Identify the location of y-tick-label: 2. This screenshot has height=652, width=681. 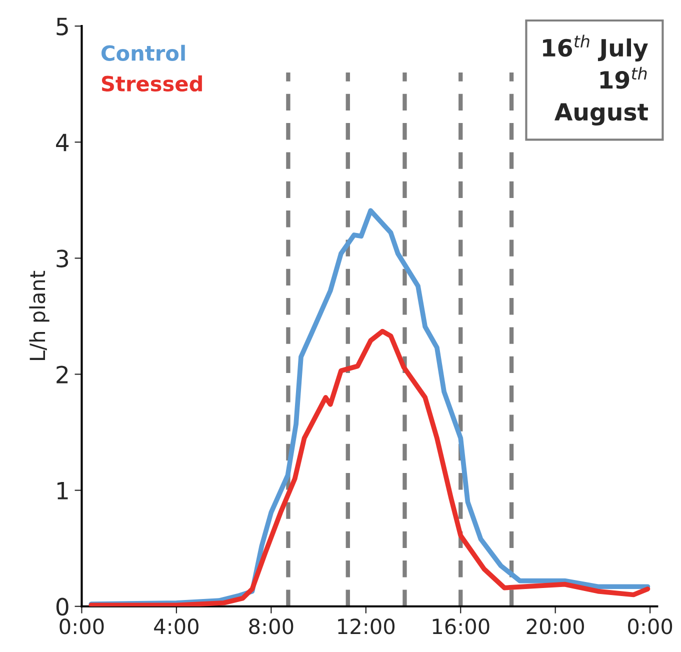
(62, 375).